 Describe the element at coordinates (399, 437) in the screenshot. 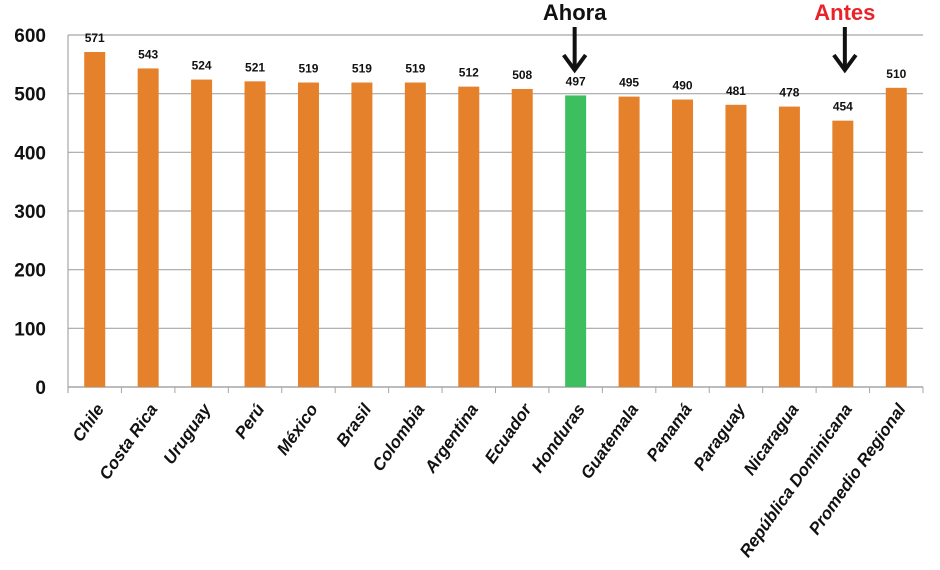

I see `x-tick-label: Colombia` at that location.